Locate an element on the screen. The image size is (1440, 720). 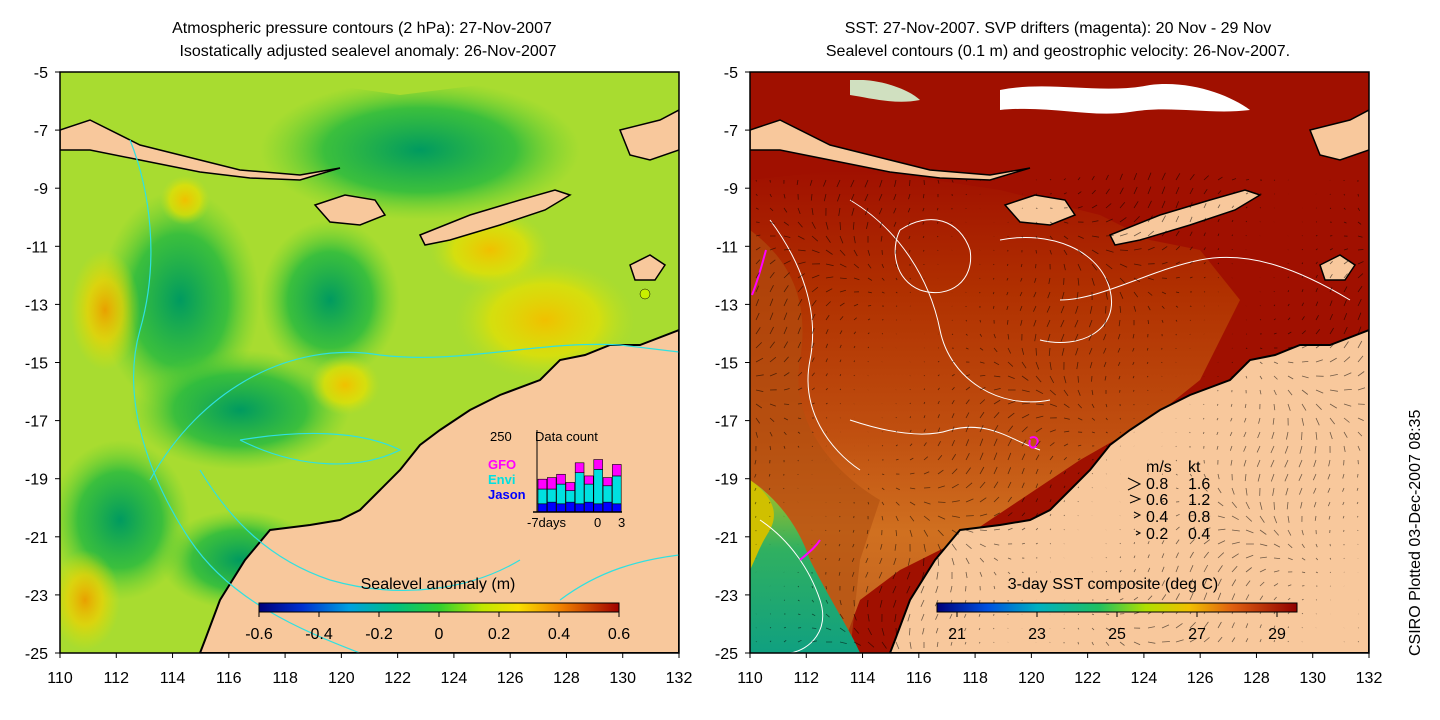
left-x-tick-label: 114 is located at coordinates (173, 678).